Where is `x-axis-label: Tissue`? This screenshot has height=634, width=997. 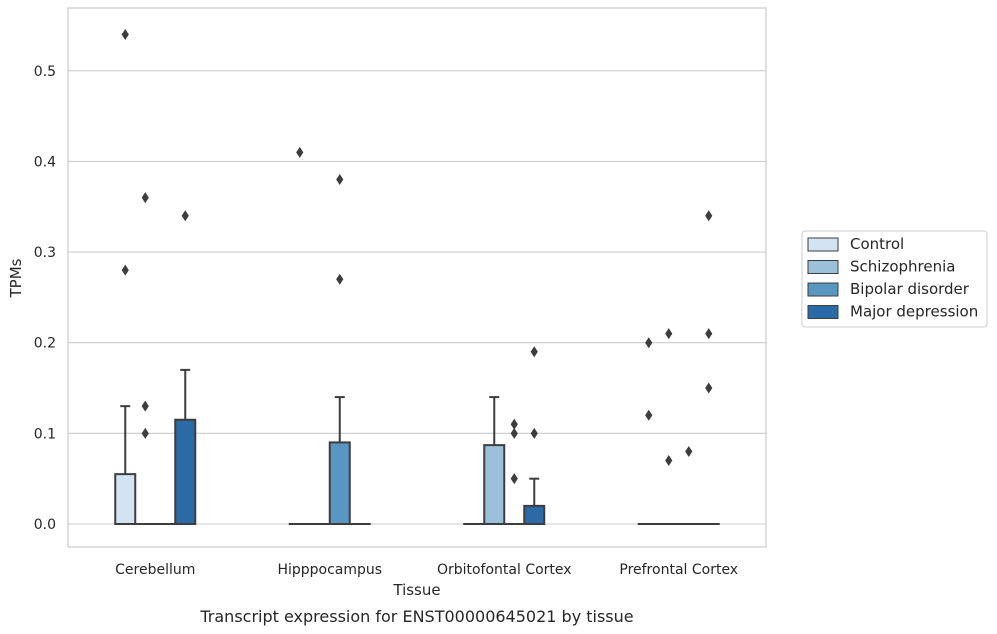
x-axis-label: Tissue is located at coordinates (416, 590).